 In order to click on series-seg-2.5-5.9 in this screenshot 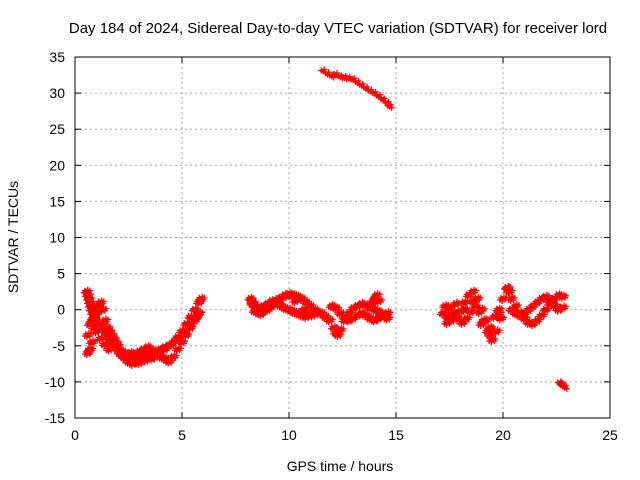, I will do `click(165, 331)`.